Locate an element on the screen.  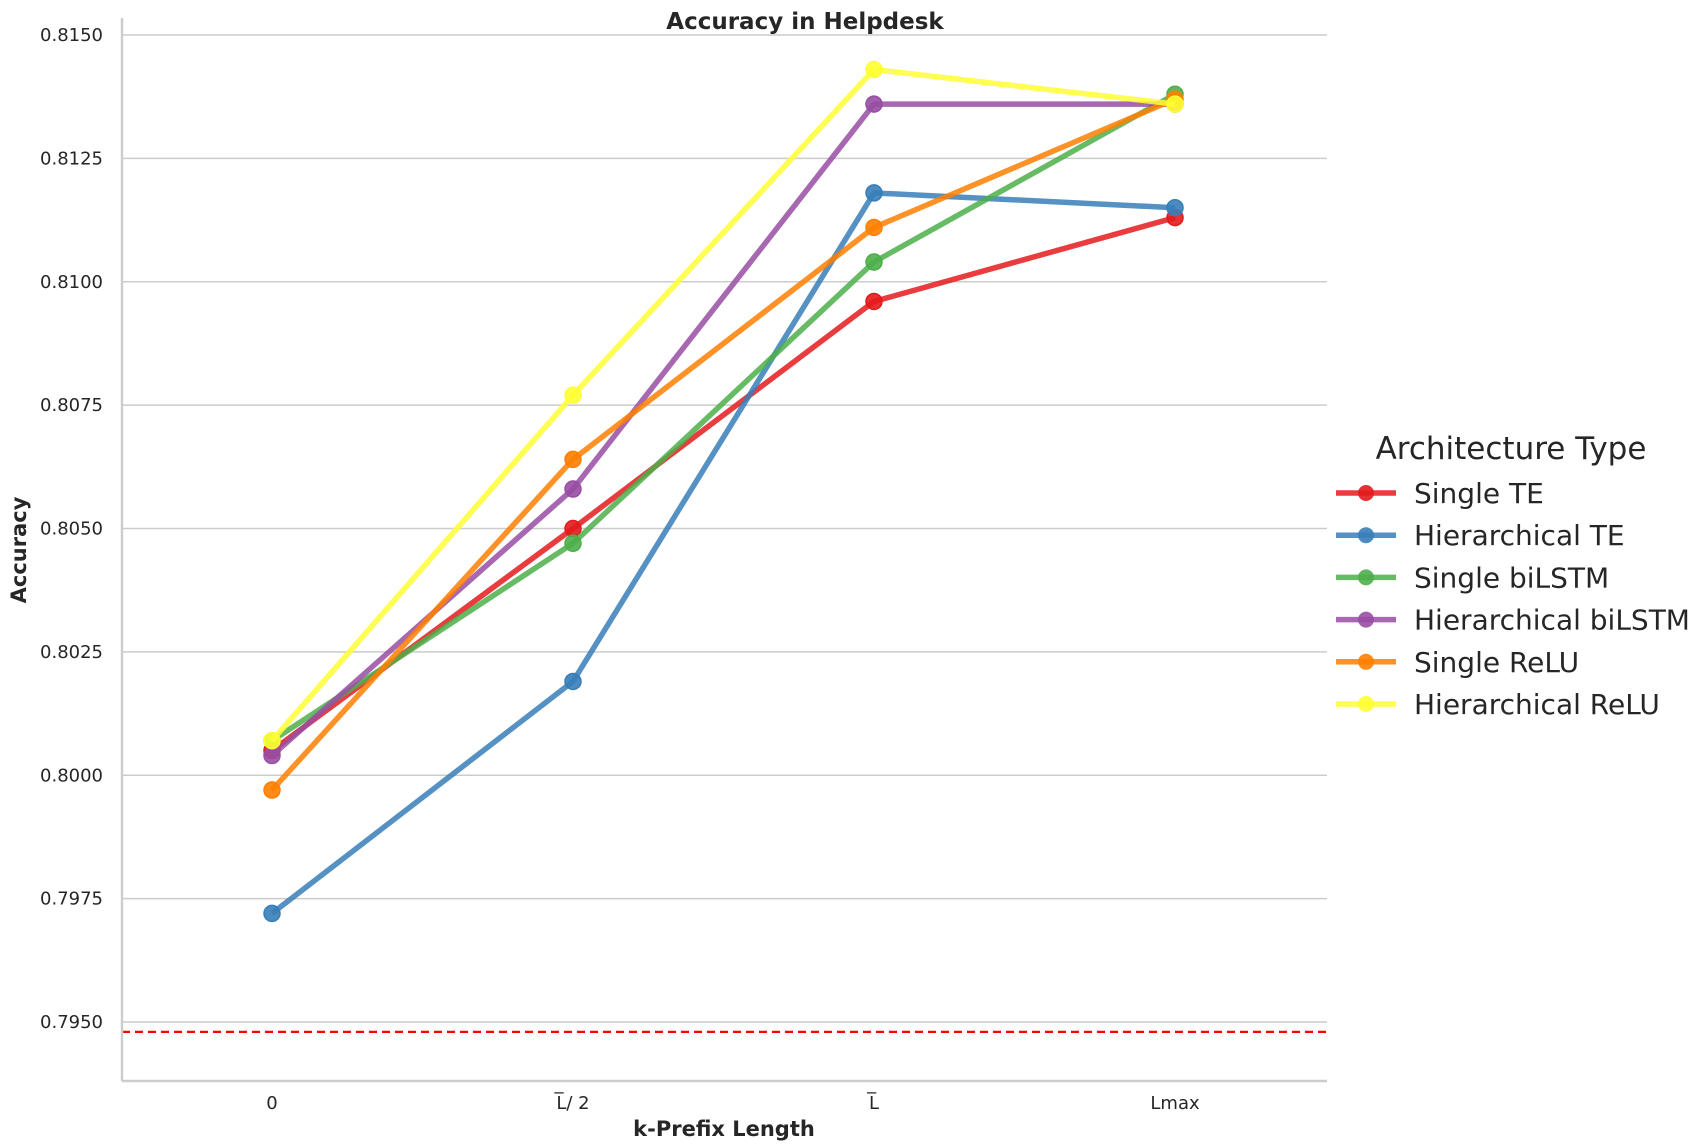
y-tick-label: 0.8150 is located at coordinates (71, 35).